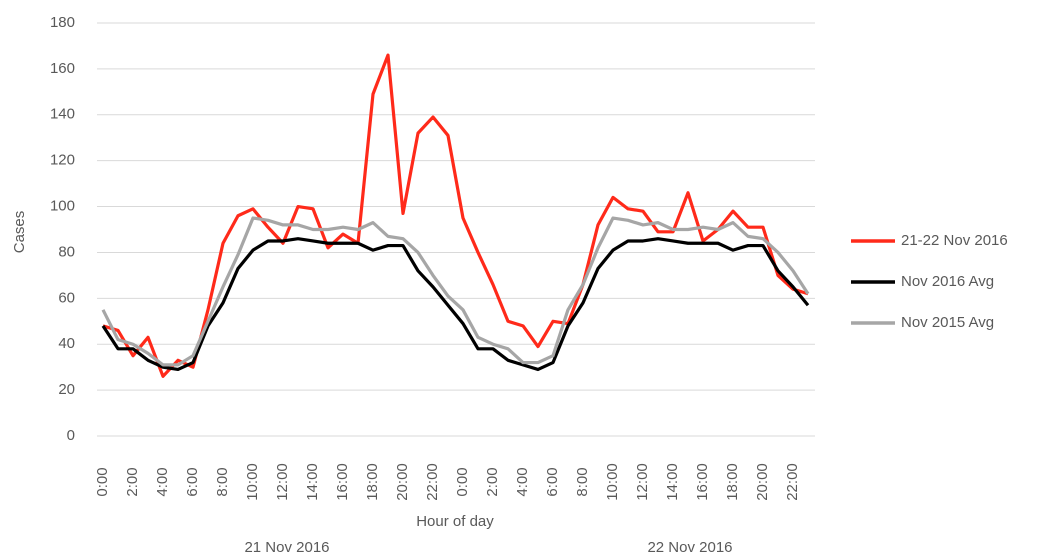  I want to click on y-tick-label: 100, so click(62, 206).